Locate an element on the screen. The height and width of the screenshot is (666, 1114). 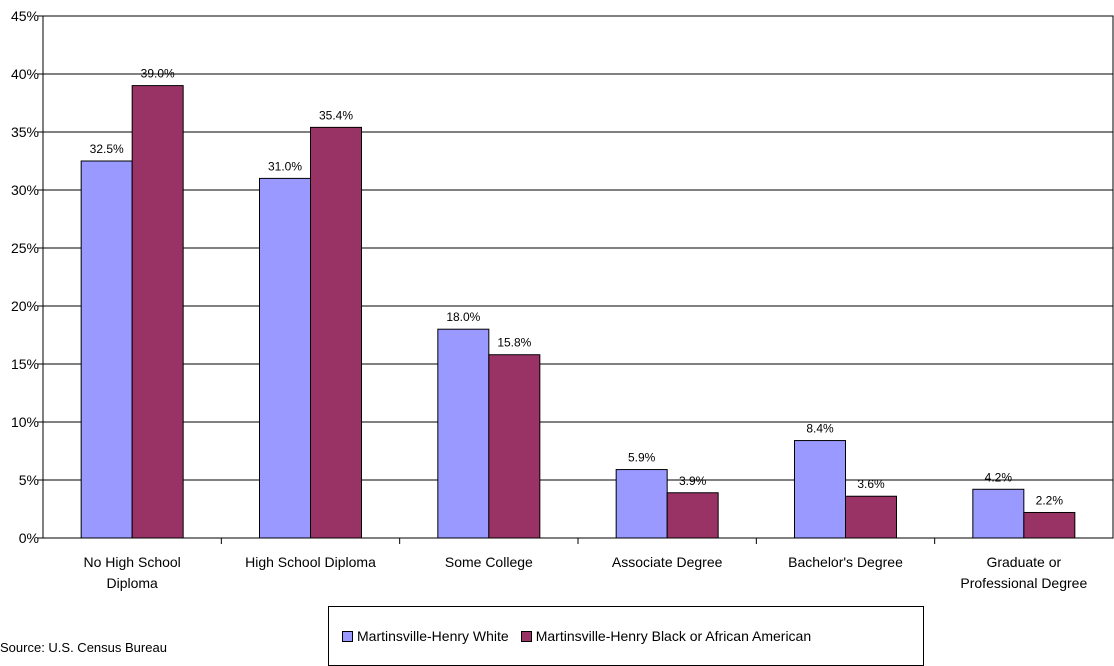
y-tick-label: 0% is located at coordinates (29, 538).